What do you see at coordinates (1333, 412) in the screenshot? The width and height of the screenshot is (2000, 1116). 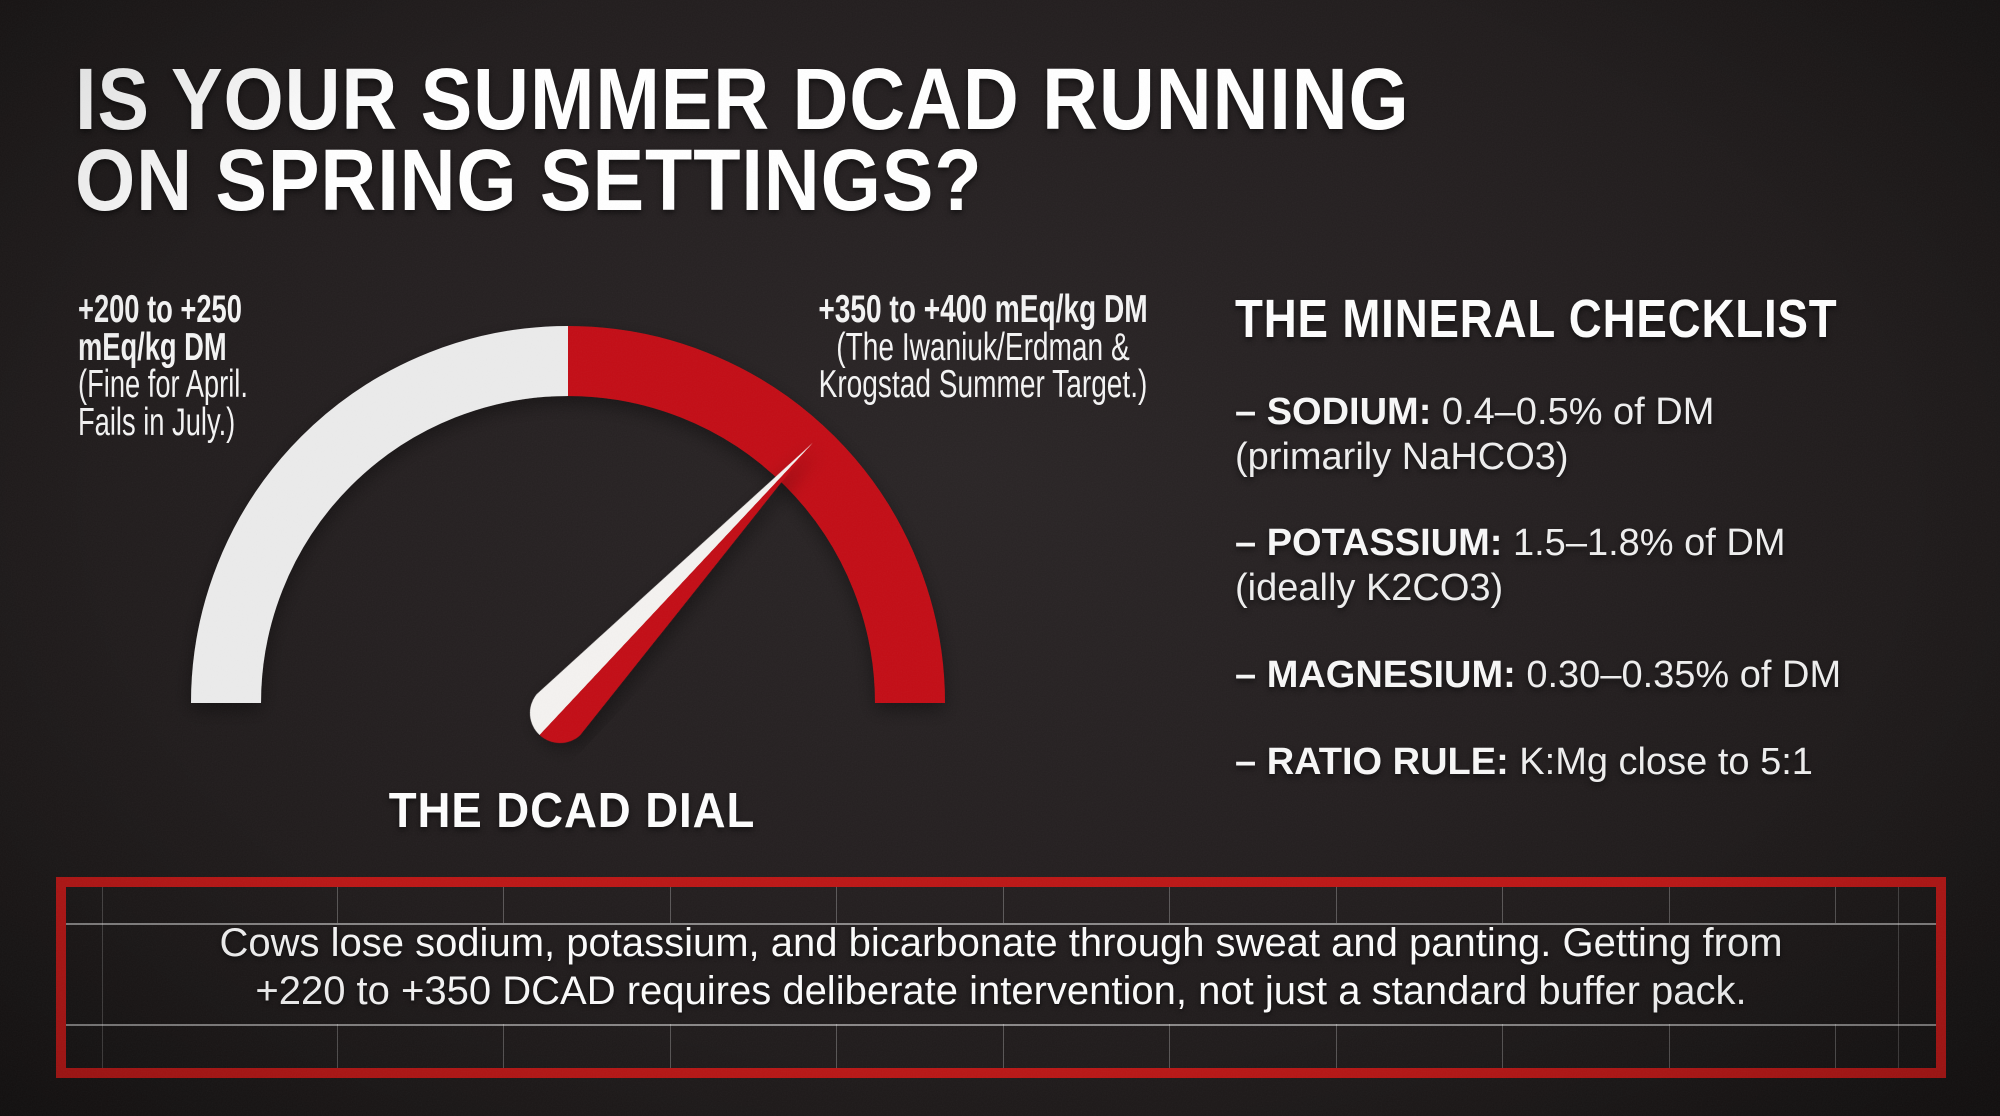 I see `checklist-item-sodium-label: – SODIUM:` at bounding box center [1333, 412].